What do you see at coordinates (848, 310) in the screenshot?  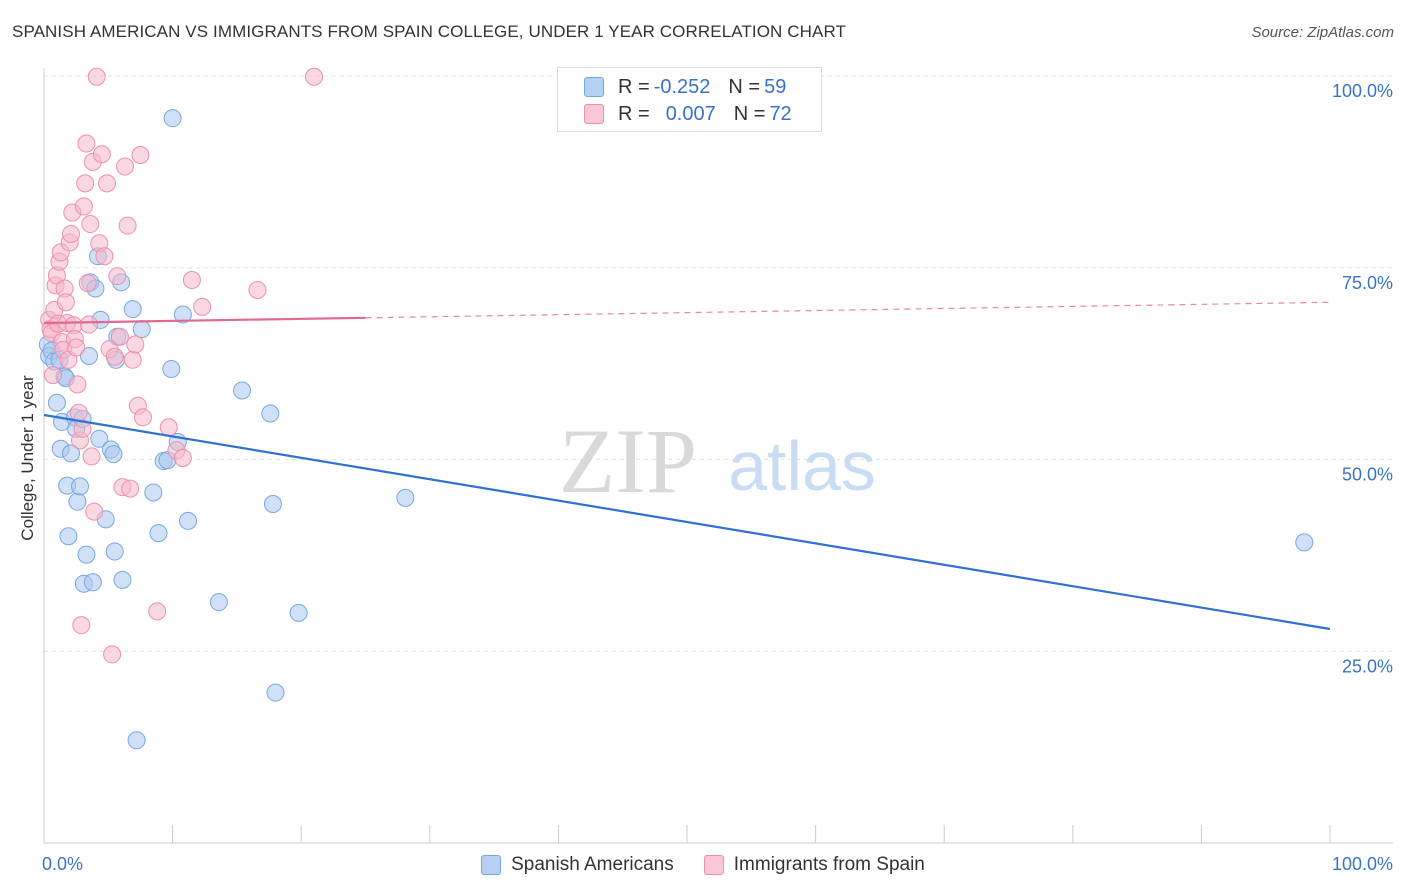 I see `trend-line-extension` at bounding box center [848, 310].